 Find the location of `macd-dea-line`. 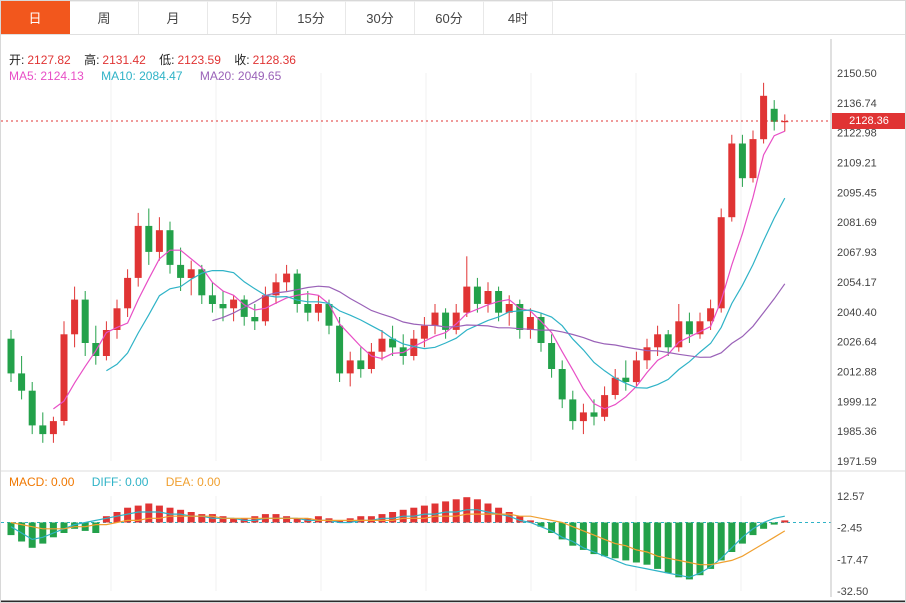

macd-dea-line is located at coordinates (398, 539).